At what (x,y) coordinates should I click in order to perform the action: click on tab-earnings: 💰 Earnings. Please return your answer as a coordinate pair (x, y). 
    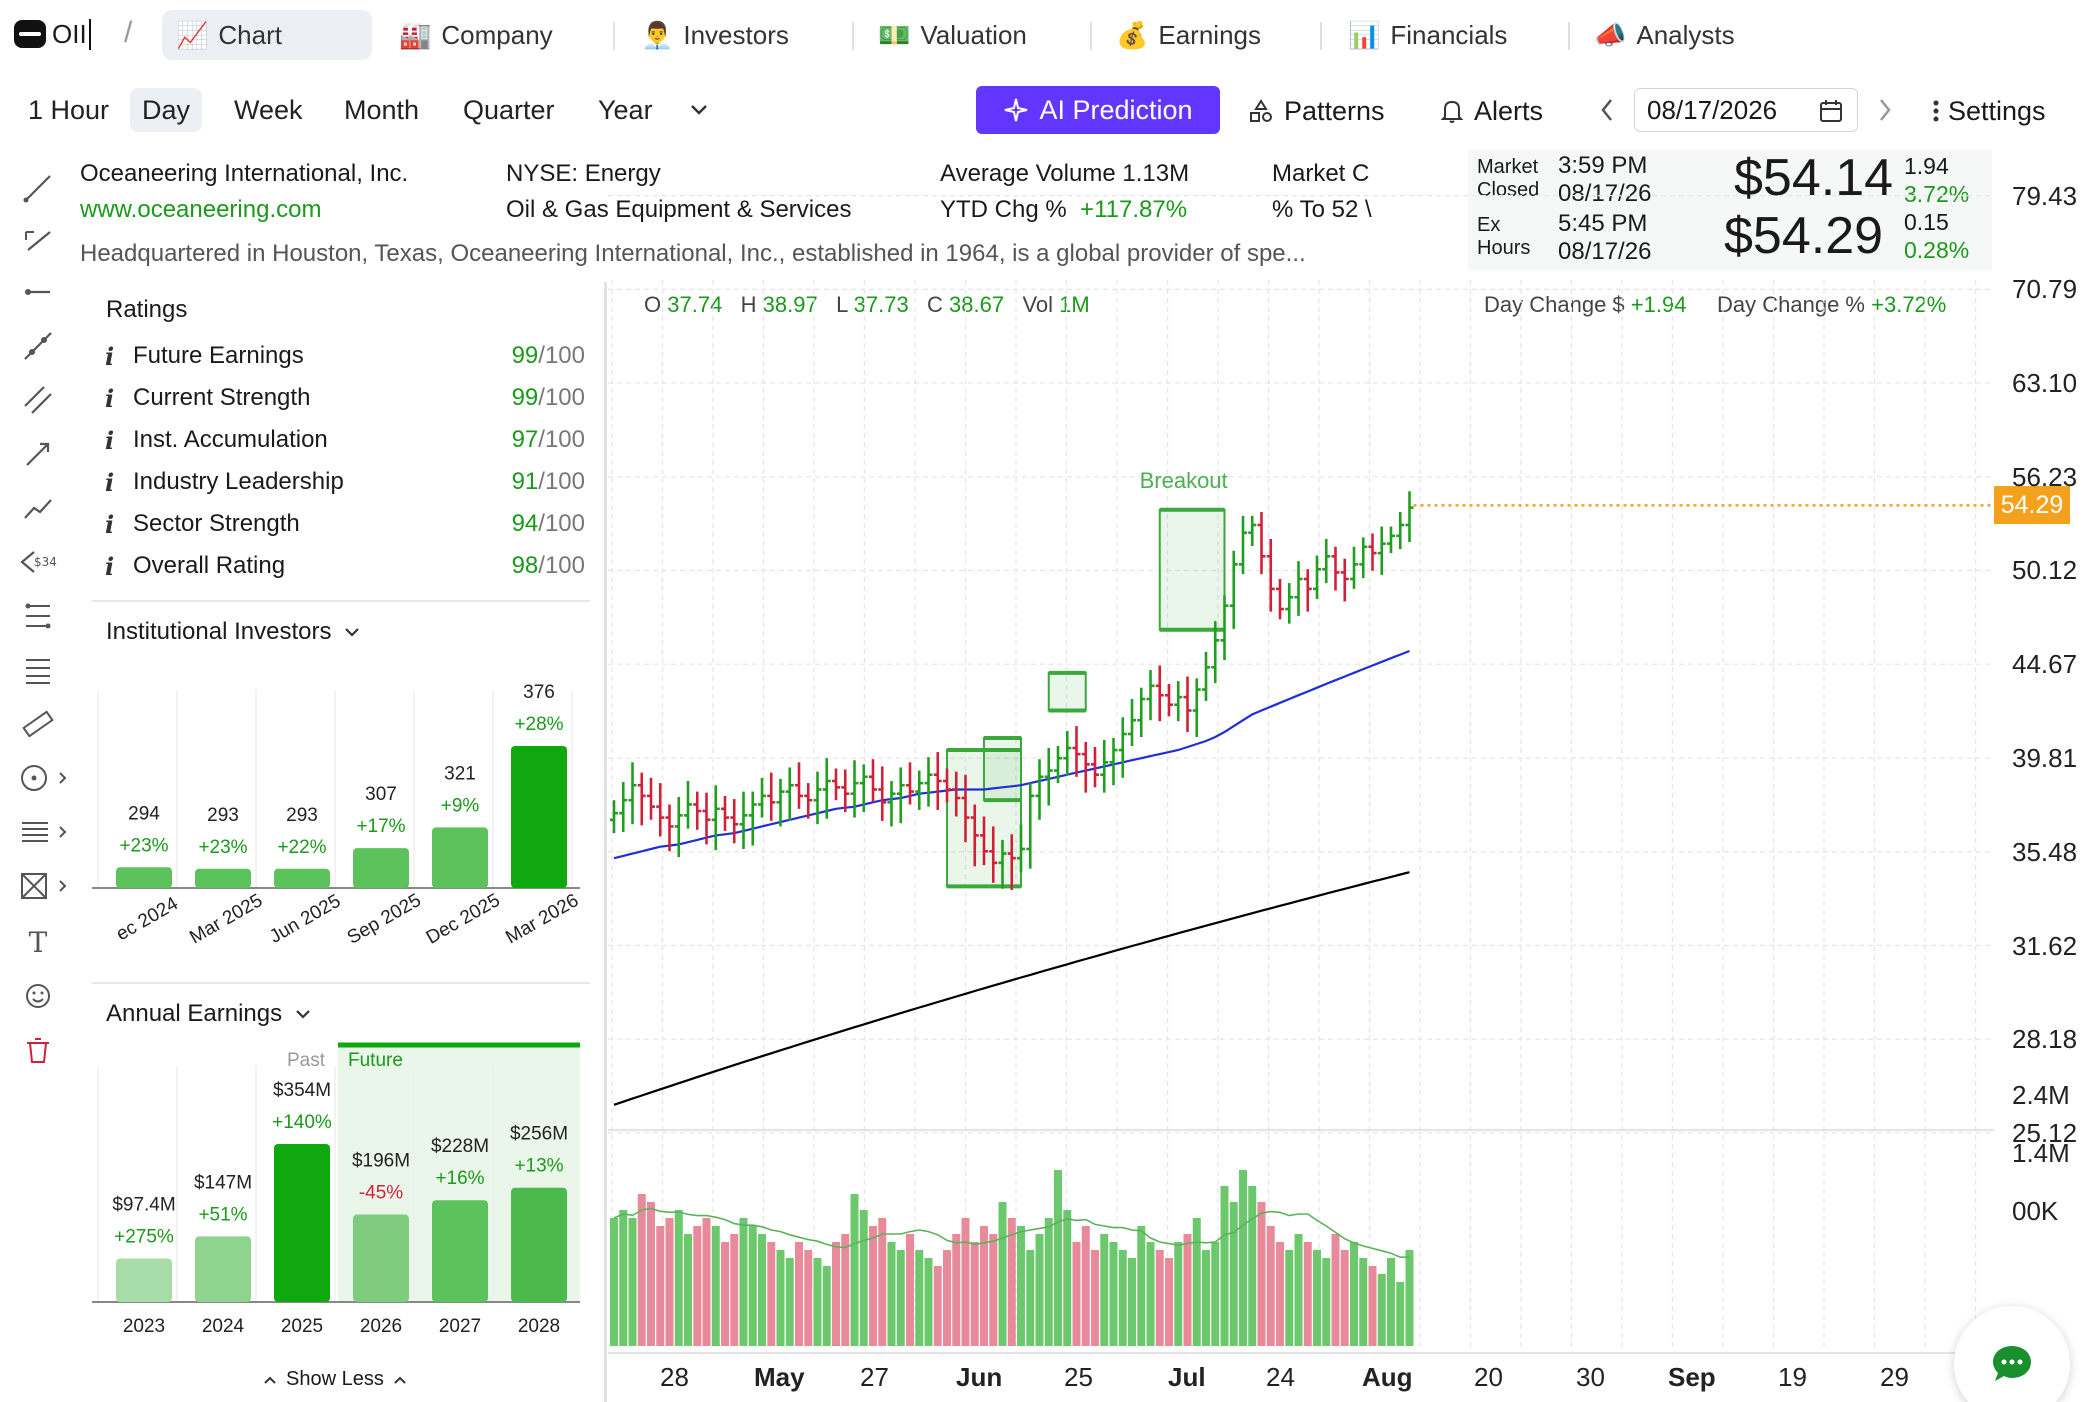
    Looking at the image, I should click on (1188, 34).